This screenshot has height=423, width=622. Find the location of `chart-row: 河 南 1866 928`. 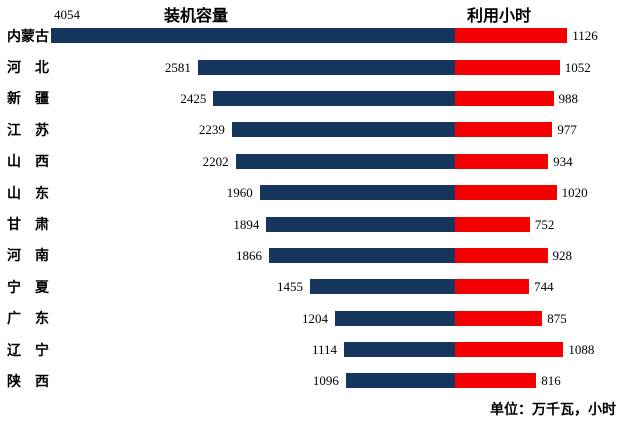

chart-row: 河 南 1866 928 is located at coordinates (311, 255).